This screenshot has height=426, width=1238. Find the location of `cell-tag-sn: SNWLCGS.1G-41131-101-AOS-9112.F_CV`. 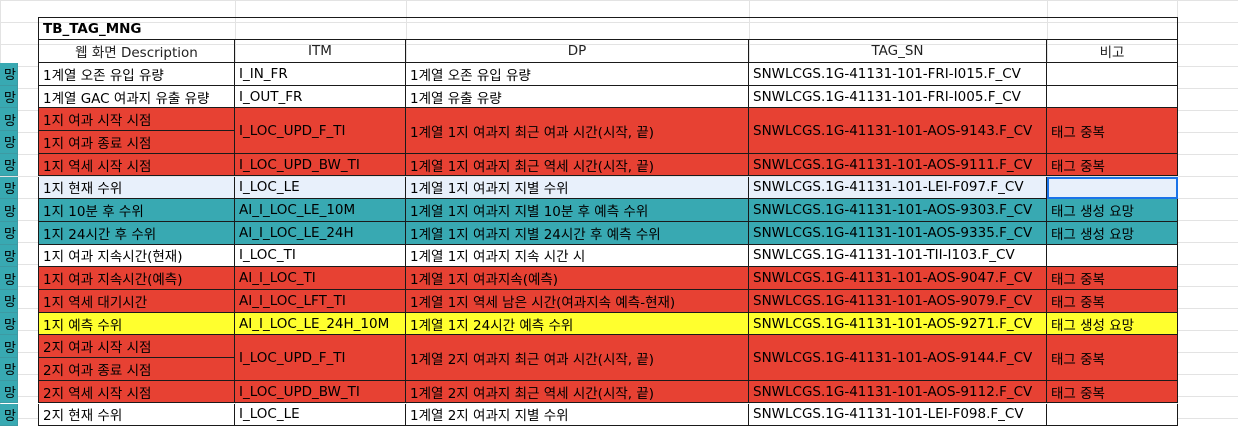

cell-tag-sn: SNWLCGS.1G-41131-101-AOS-9112.F_CV is located at coordinates (898, 392).